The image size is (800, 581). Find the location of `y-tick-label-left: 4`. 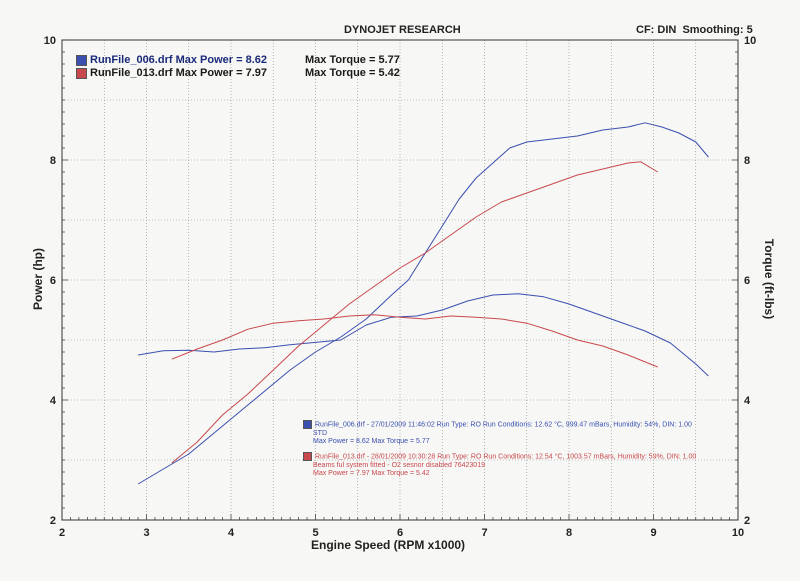

y-tick-label-left: 4 is located at coordinates (53, 401).